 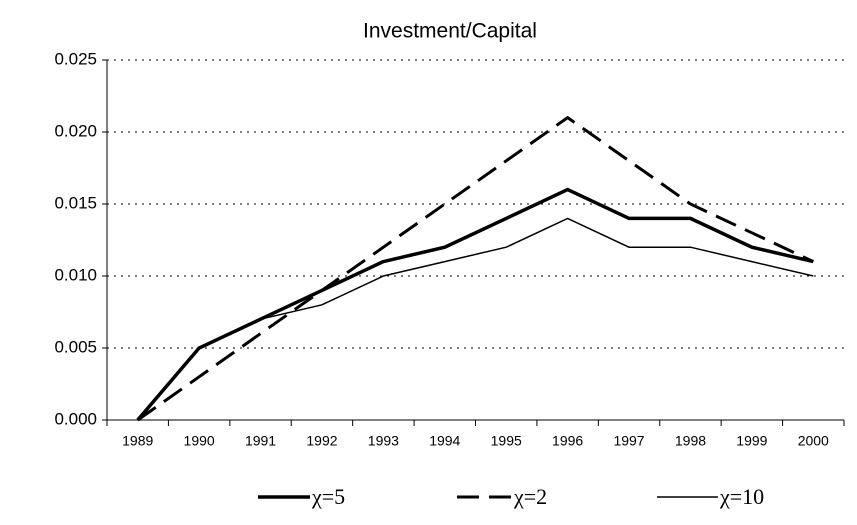 I want to click on y-tick-label: 0.025, so click(x=75, y=58).